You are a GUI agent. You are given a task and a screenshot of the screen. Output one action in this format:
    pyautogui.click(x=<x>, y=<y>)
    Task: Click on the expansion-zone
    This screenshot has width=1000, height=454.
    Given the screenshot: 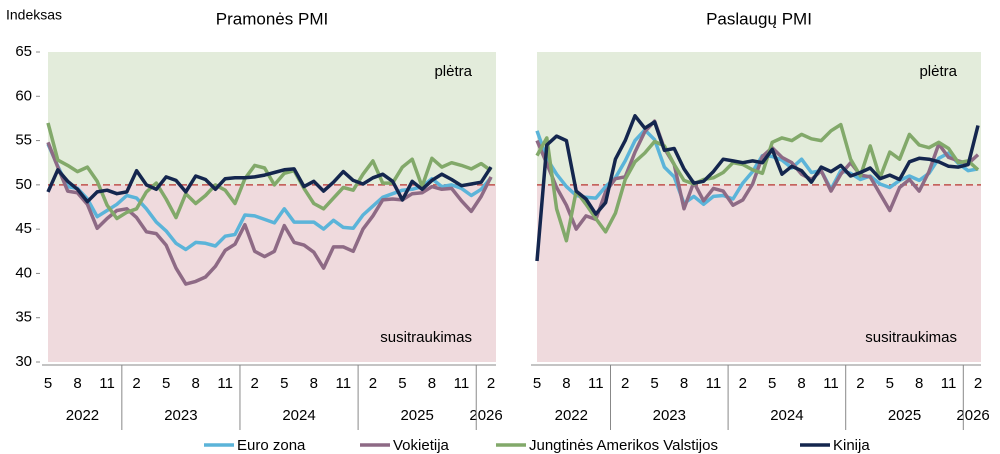 What is the action you would take?
    pyautogui.click(x=272, y=118)
    